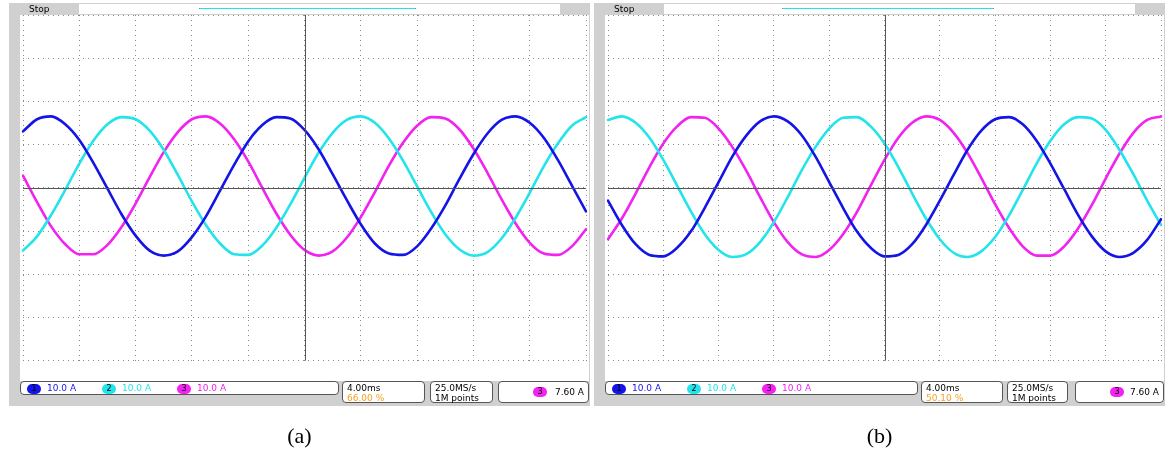 The width and height of the screenshot is (1165, 454). I want to click on text: 66.00 %, so click(366, 398).